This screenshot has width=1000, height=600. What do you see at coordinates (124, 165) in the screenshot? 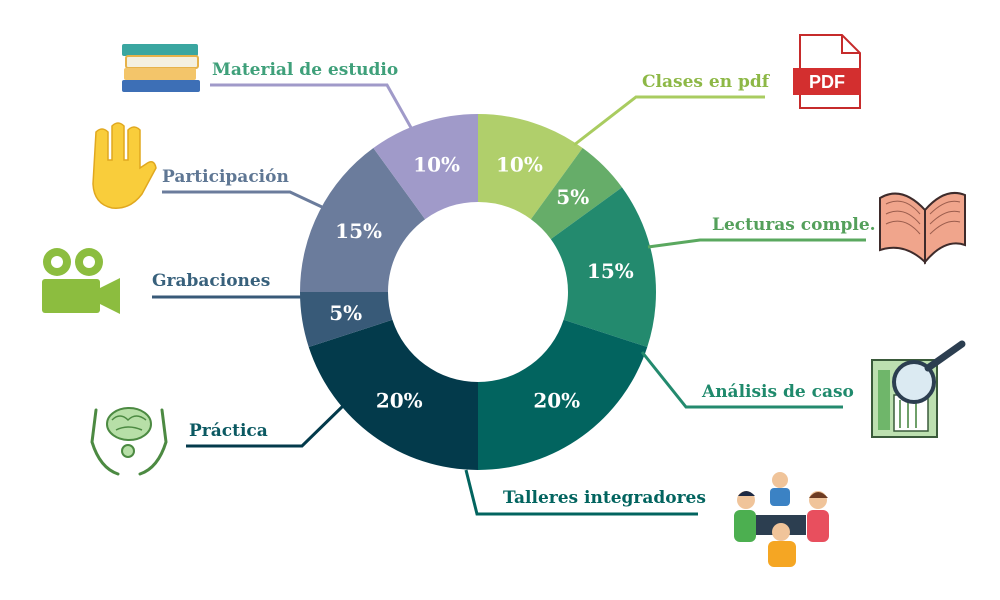
I see `raised-hand-icon` at bounding box center [124, 165].